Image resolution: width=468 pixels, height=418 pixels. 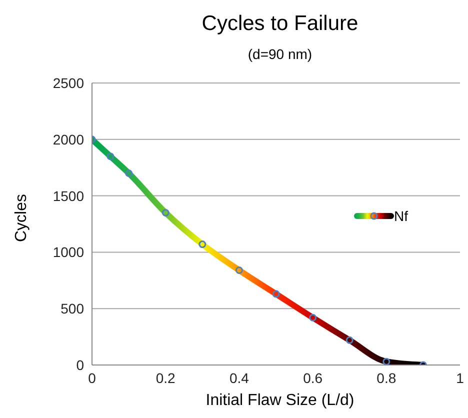 What do you see at coordinates (313, 378) in the screenshot?
I see `x-tick-label: 0.6` at bounding box center [313, 378].